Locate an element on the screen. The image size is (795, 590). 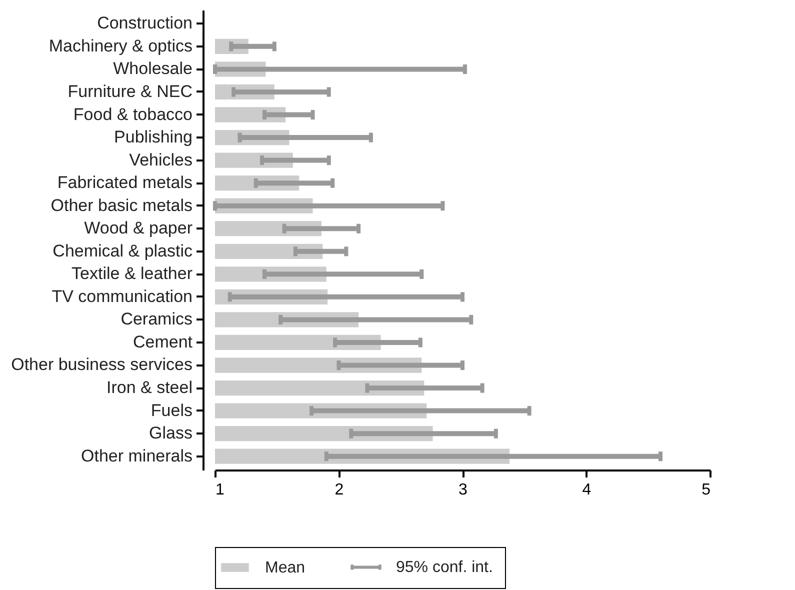
legend-label: Mean is located at coordinates (285, 568).